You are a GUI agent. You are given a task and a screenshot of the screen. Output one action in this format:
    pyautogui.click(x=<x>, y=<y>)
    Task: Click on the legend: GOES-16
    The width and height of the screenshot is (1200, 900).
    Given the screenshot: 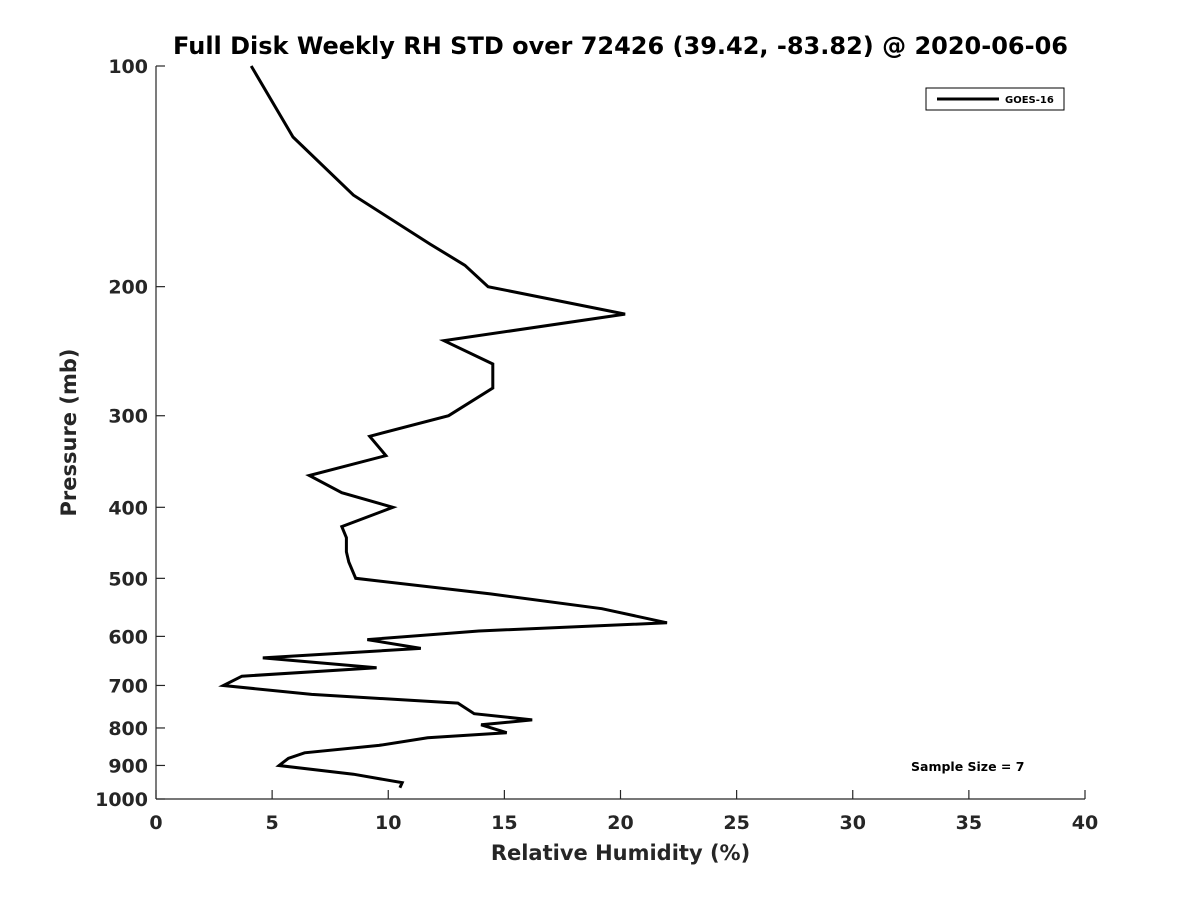 What is the action you would take?
    pyautogui.click(x=995, y=99)
    